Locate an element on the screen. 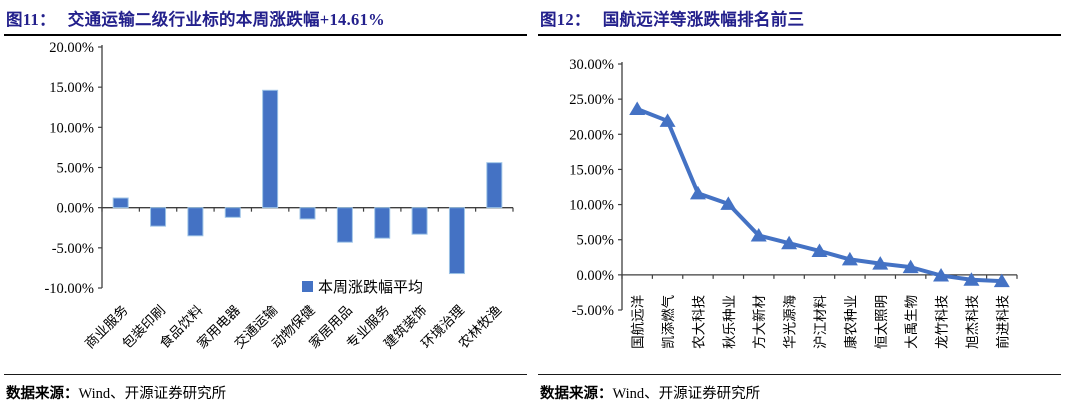 The height and width of the screenshot is (412, 1065). legend-label: 本周涨跌幅平均 is located at coordinates (370, 287).